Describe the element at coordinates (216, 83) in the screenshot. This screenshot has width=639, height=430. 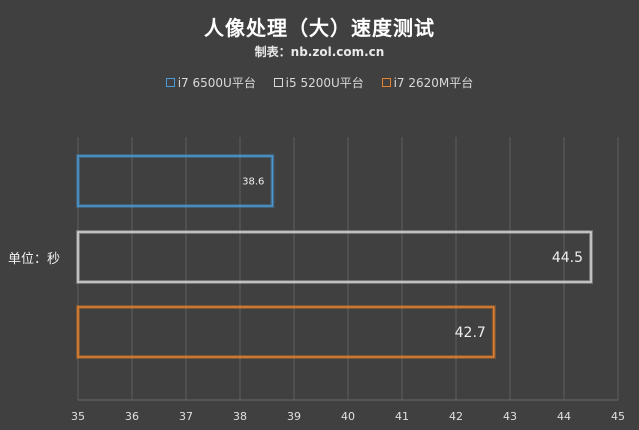
I see `legend-label-i7-6500u: i7 6500U平台` at that location.